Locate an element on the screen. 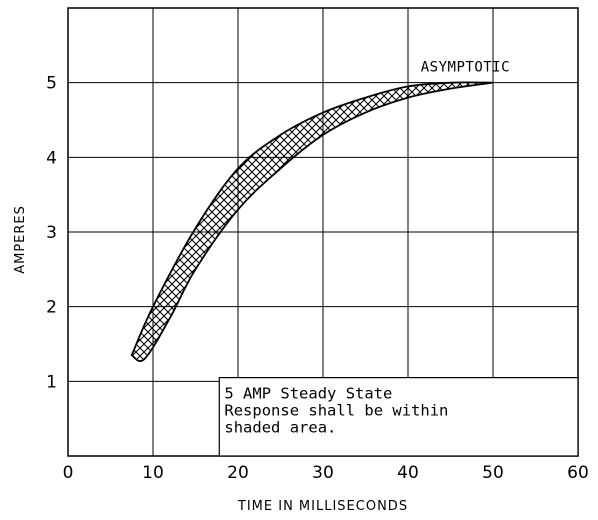 The image size is (598, 520). note-box is located at coordinates (398, 417).